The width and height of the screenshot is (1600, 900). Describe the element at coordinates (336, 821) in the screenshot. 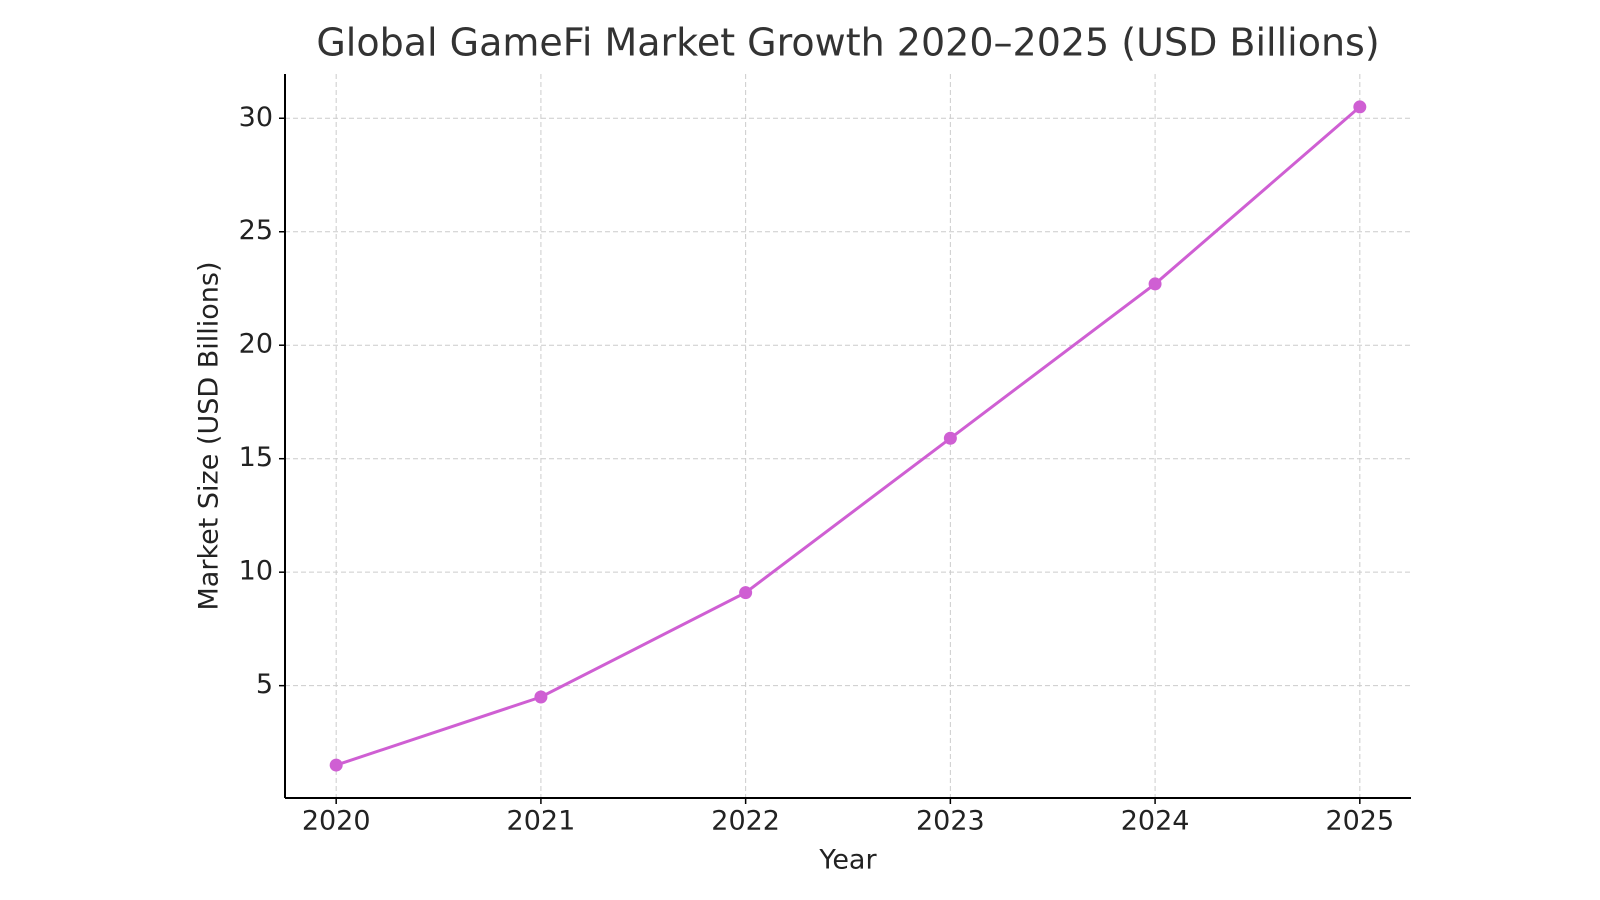

I see `x-tick-label: 2020` at that location.